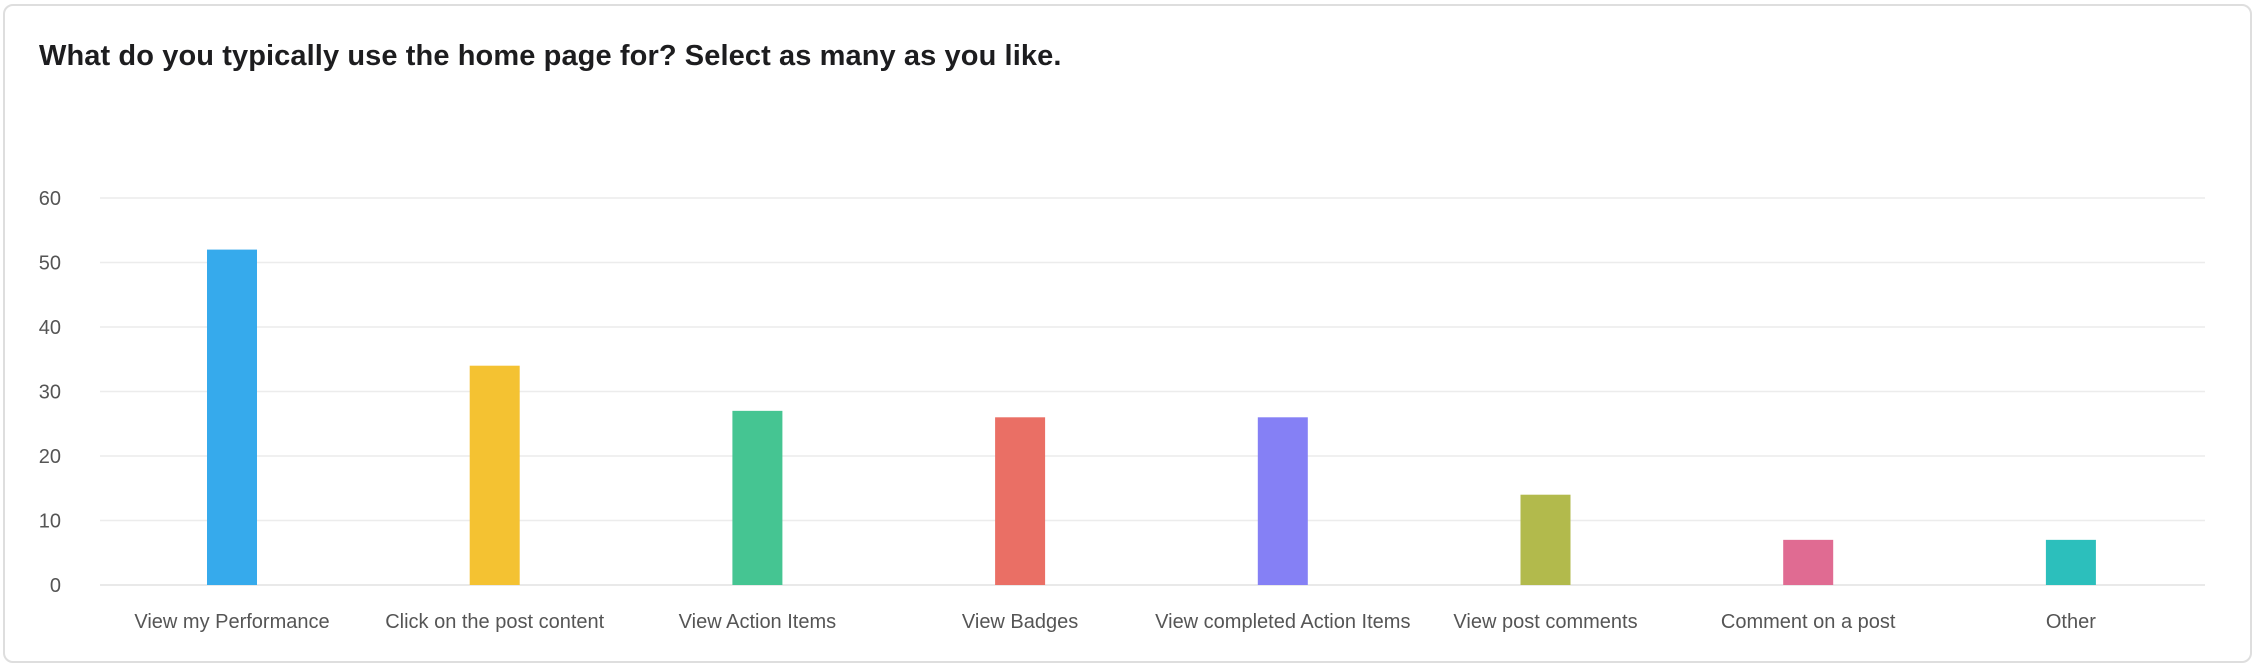 This screenshot has width=2258, height=670. What do you see at coordinates (494, 622) in the screenshot?
I see `x-category-label: Click on the post content` at bounding box center [494, 622].